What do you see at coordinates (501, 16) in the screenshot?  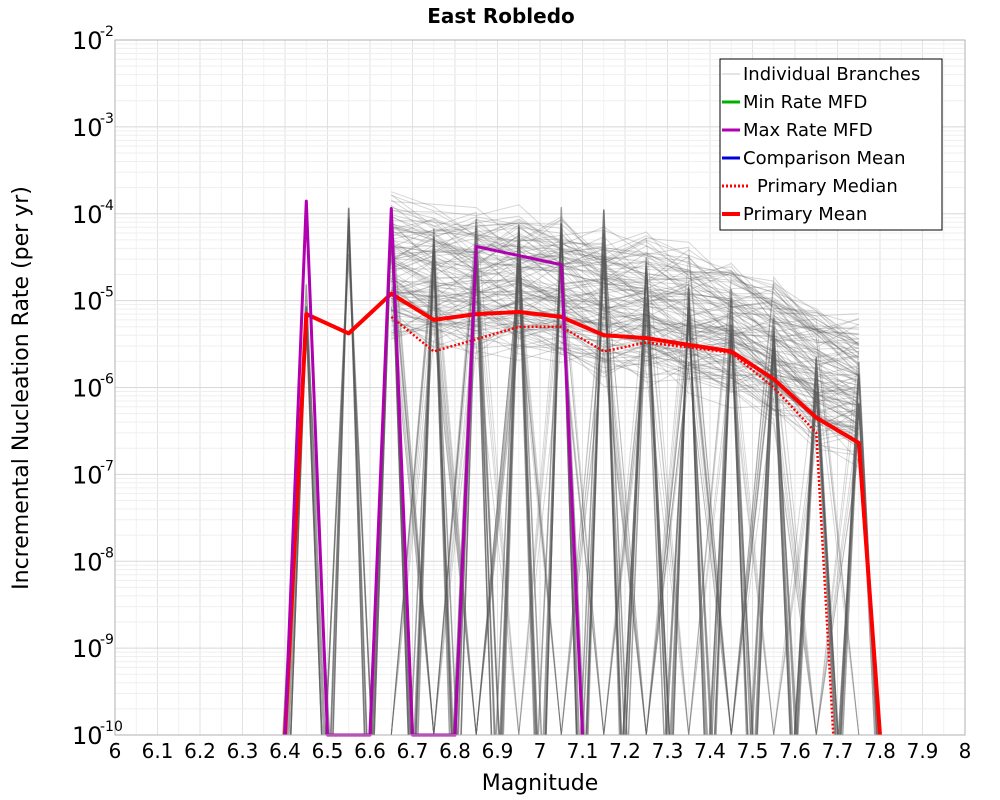 I see `chart-title: East Robledo` at bounding box center [501, 16].